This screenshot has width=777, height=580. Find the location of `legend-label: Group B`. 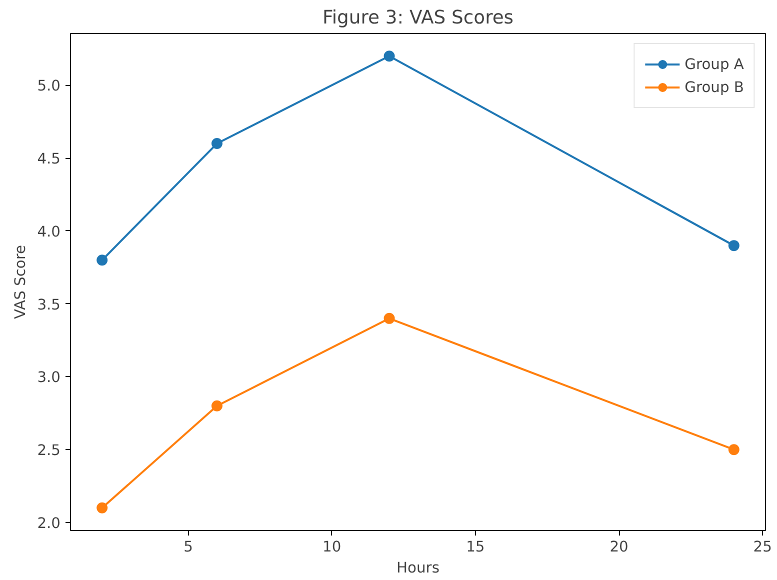

legend-label: Group B is located at coordinates (714, 87).